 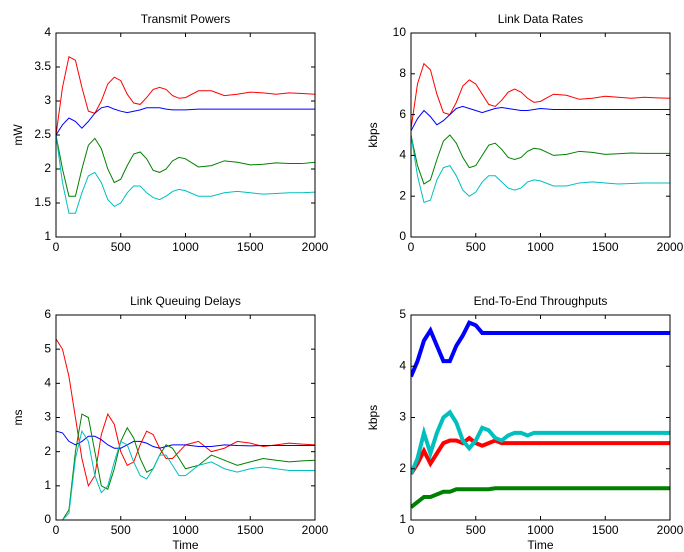 I want to click on subplot-title: Transmit Powers, so click(x=186, y=19).